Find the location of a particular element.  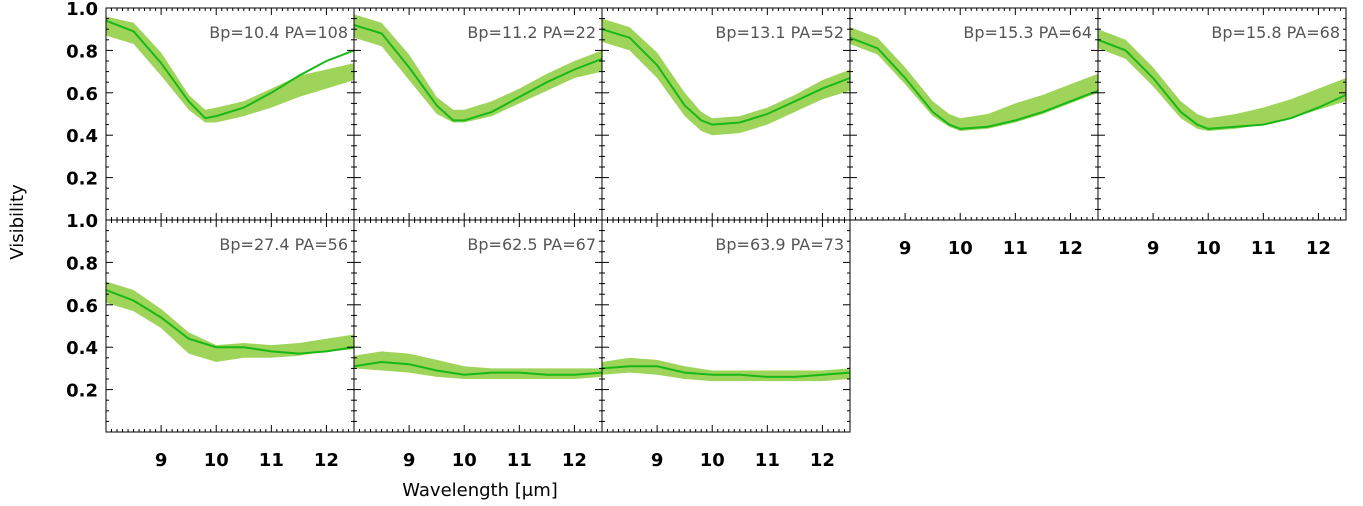

panel-6: Bp=27.4 PA=56 0.2 0.4 0.6 0.8 1.0 9 10 11 12 is located at coordinates (210, 341).